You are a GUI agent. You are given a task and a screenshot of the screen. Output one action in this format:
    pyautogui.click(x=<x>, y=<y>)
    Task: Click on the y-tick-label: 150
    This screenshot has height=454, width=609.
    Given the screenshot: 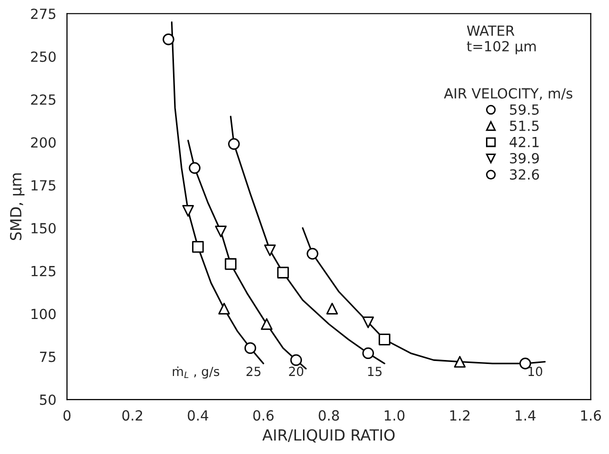 What is the action you would take?
    pyautogui.click(x=44, y=228)
    